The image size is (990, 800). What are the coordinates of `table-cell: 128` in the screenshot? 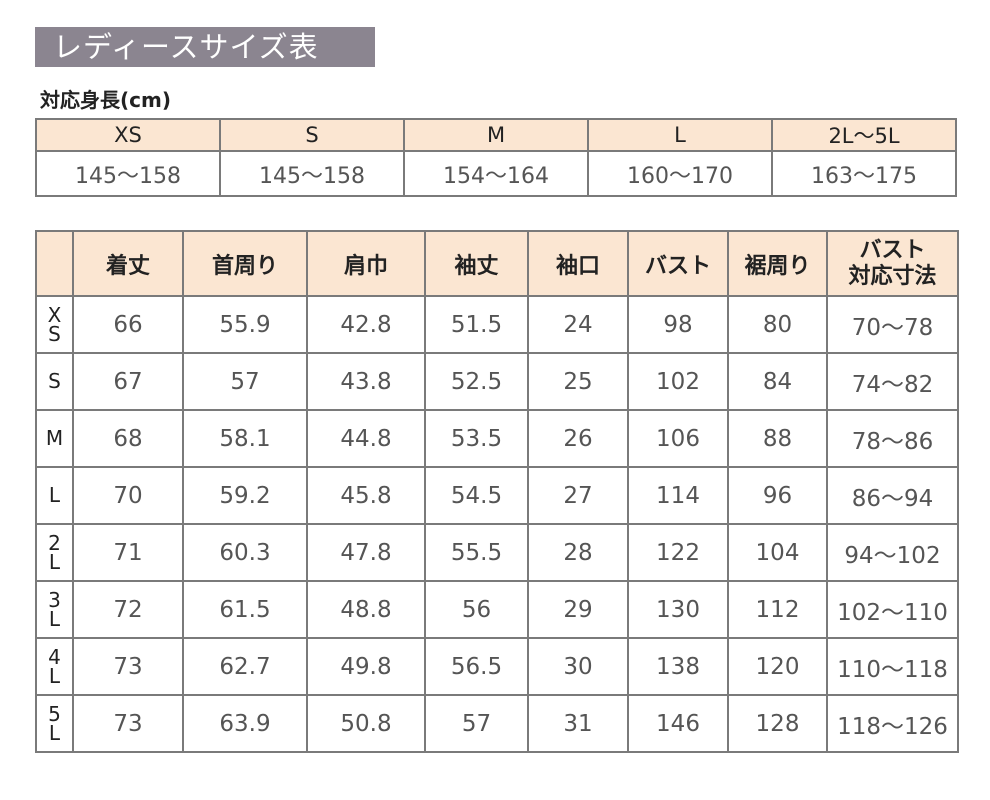 It's located at (777, 723).